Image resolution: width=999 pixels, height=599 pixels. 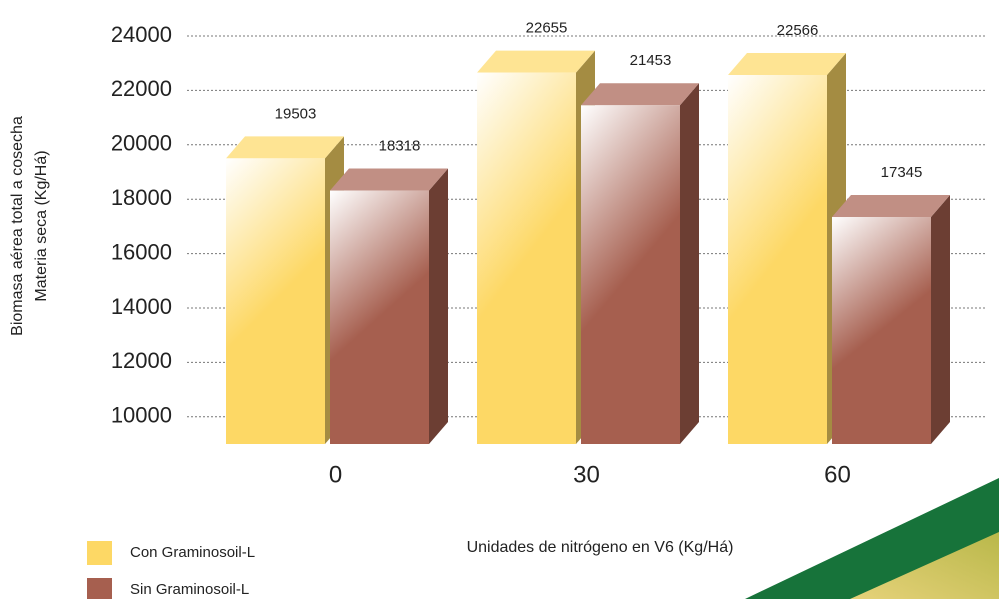 I want to click on y-axis-label-line: Materia seca (Kg/Há), so click(x=41, y=225).